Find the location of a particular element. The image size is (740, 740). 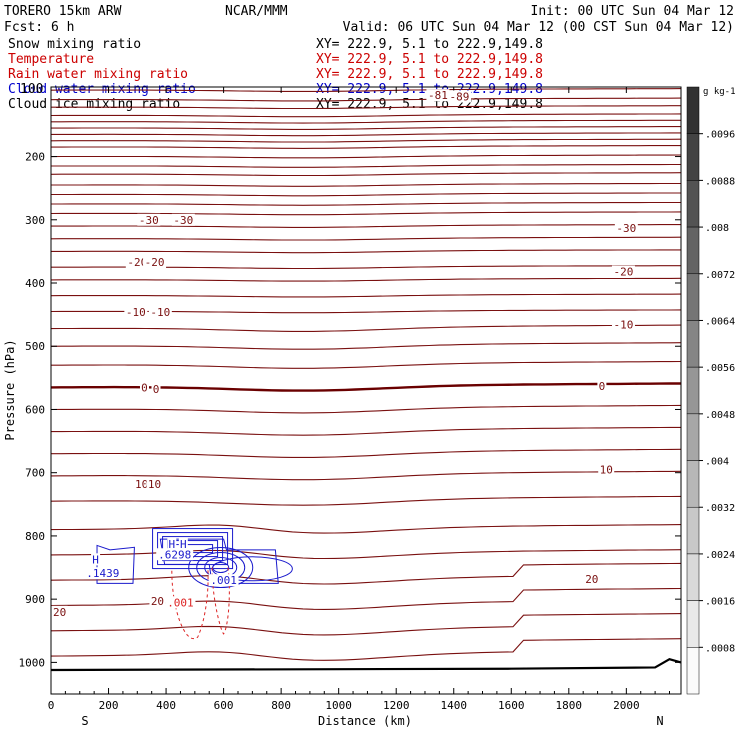

rain-water-contour is located at coordinates (220, 601).